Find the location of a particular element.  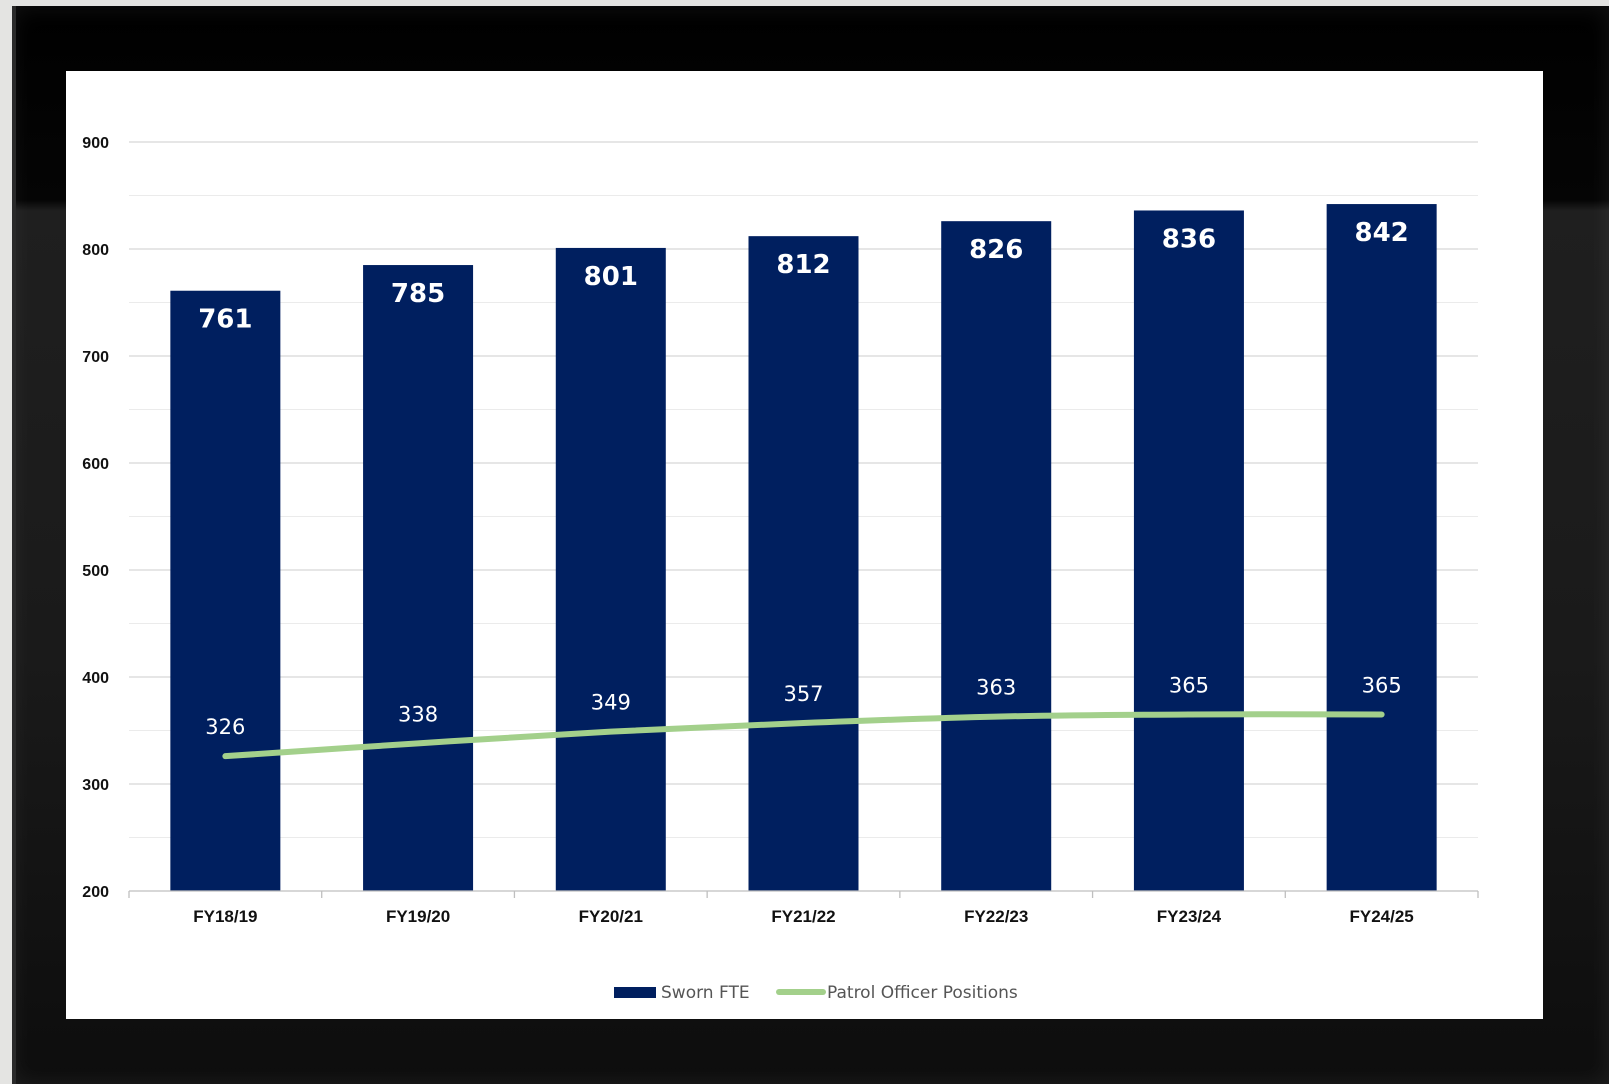

legend-label-sworn-fte: Sworn FTE is located at coordinates (705, 993).